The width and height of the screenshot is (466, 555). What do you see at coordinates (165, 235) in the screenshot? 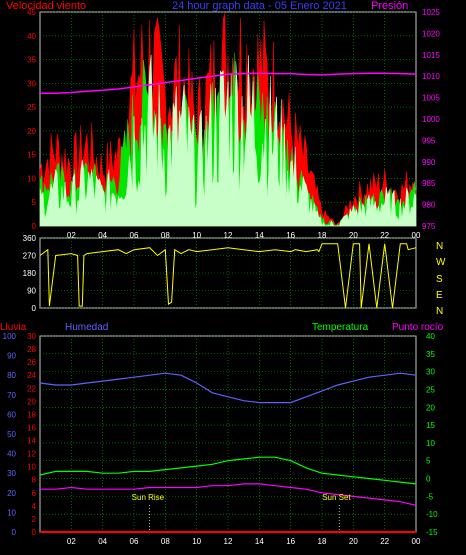
I see `wind-x-tick: 08` at bounding box center [165, 235].